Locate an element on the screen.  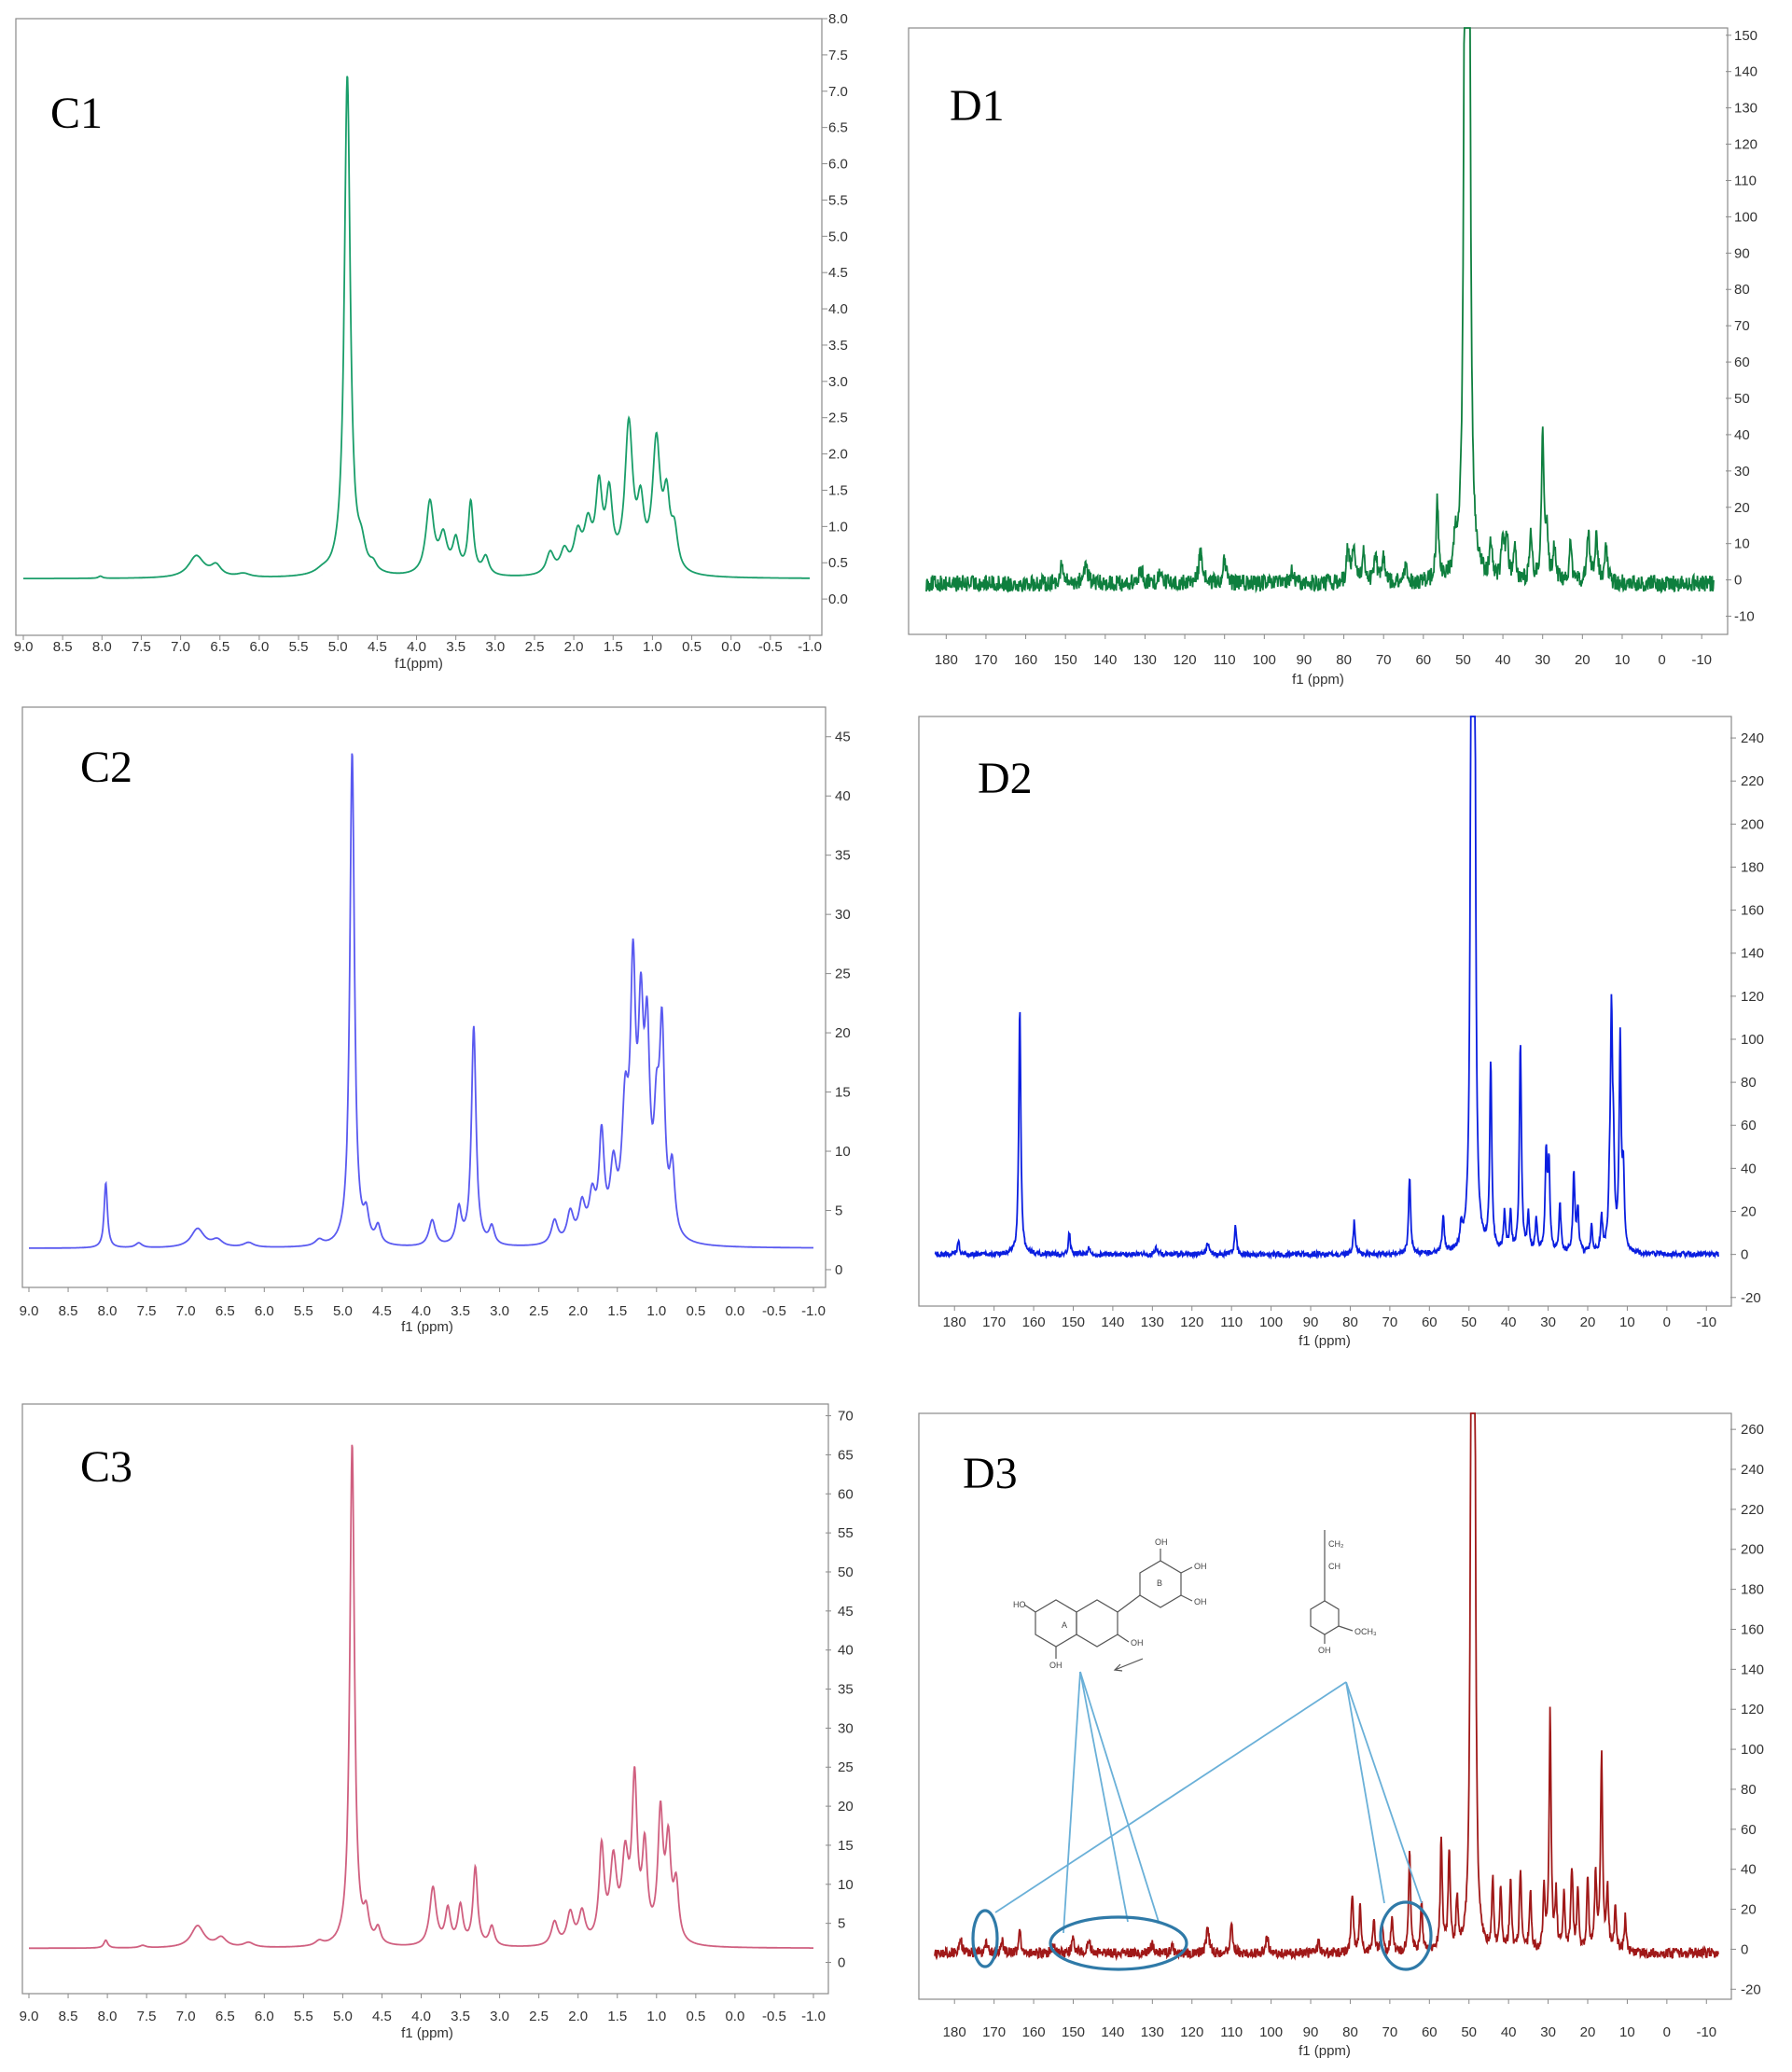
spectrum-trace-C1 is located at coordinates (416, 327).